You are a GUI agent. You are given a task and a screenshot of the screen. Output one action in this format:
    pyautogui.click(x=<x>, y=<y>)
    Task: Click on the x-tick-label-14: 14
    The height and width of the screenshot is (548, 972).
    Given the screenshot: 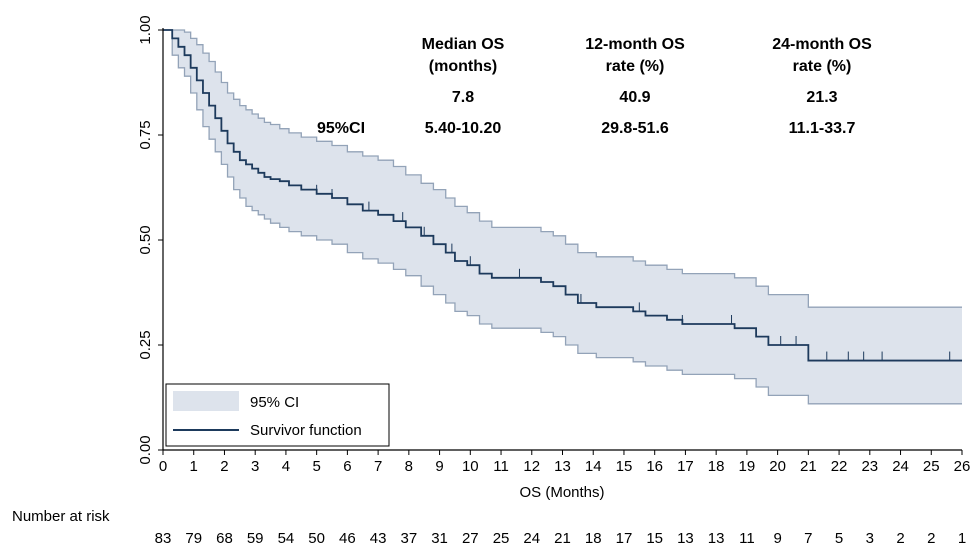 What is the action you would take?
    pyautogui.click(x=593, y=466)
    